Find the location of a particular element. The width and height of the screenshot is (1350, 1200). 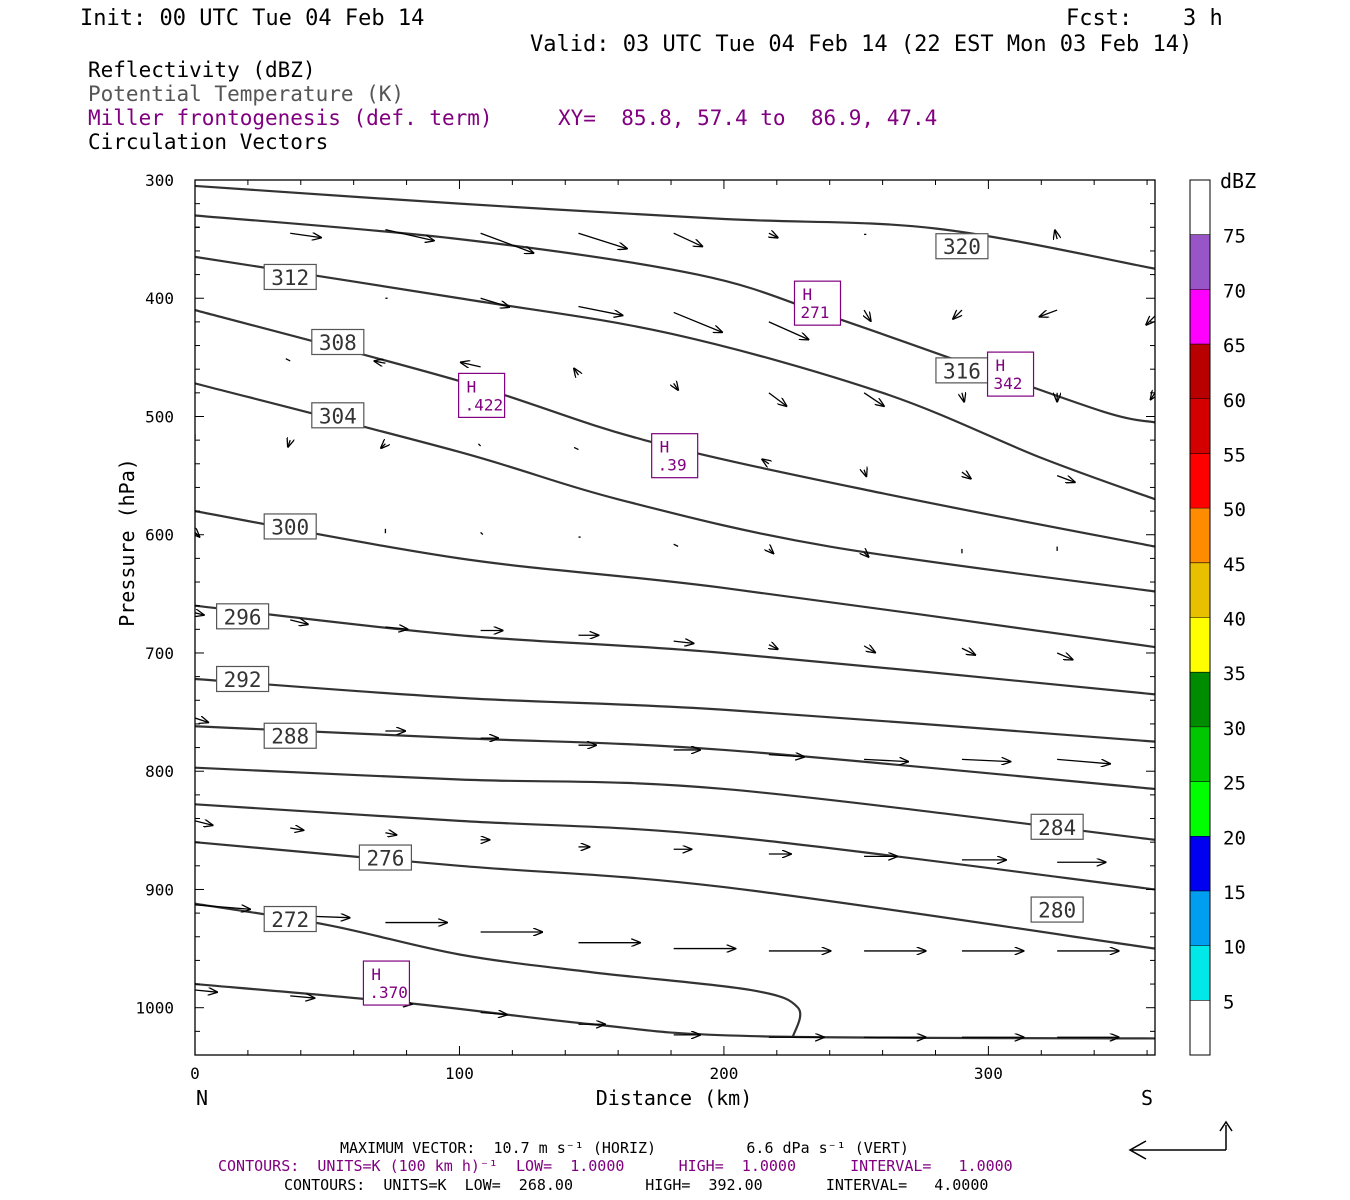

y-tick-label: 900 is located at coordinates (159, 889).